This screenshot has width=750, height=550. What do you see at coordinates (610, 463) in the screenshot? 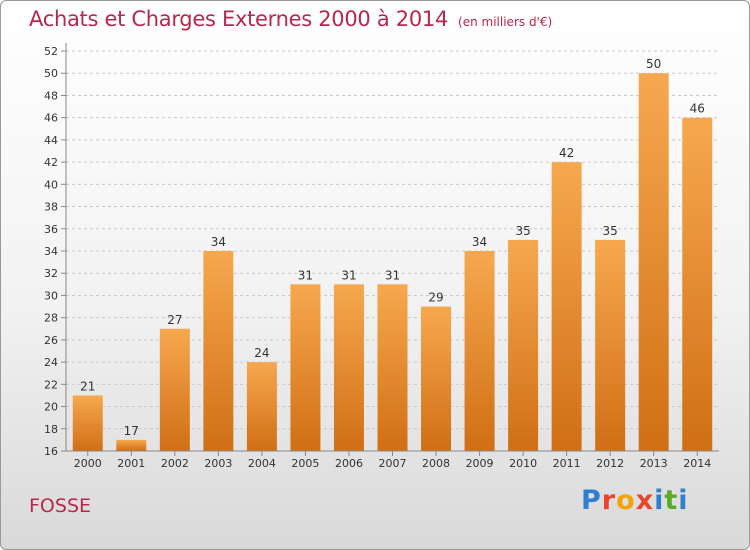
I see `x-tick-label: 2012` at bounding box center [610, 463].